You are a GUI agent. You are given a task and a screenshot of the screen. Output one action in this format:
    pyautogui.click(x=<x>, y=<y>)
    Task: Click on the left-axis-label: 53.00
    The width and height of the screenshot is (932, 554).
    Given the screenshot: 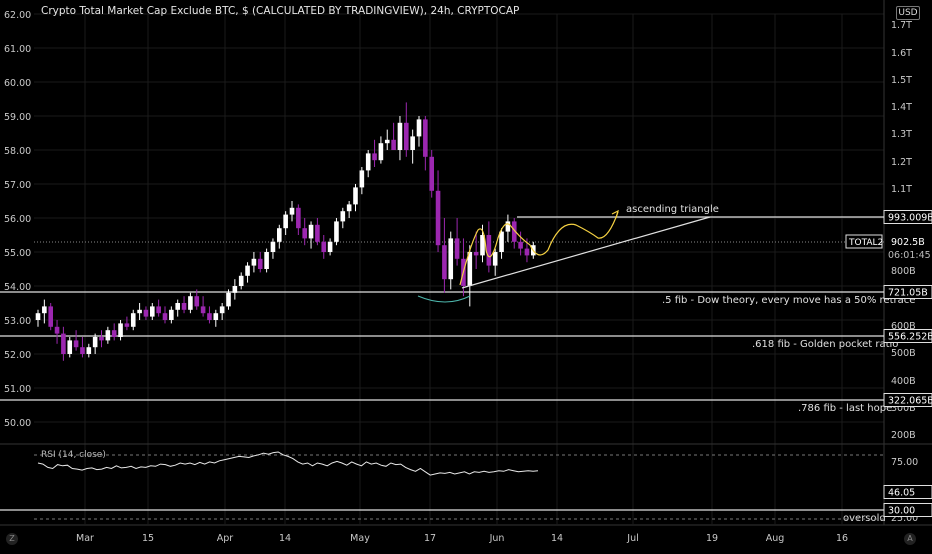 What is the action you would take?
    pyautogui.click(x=17, y=321)
    